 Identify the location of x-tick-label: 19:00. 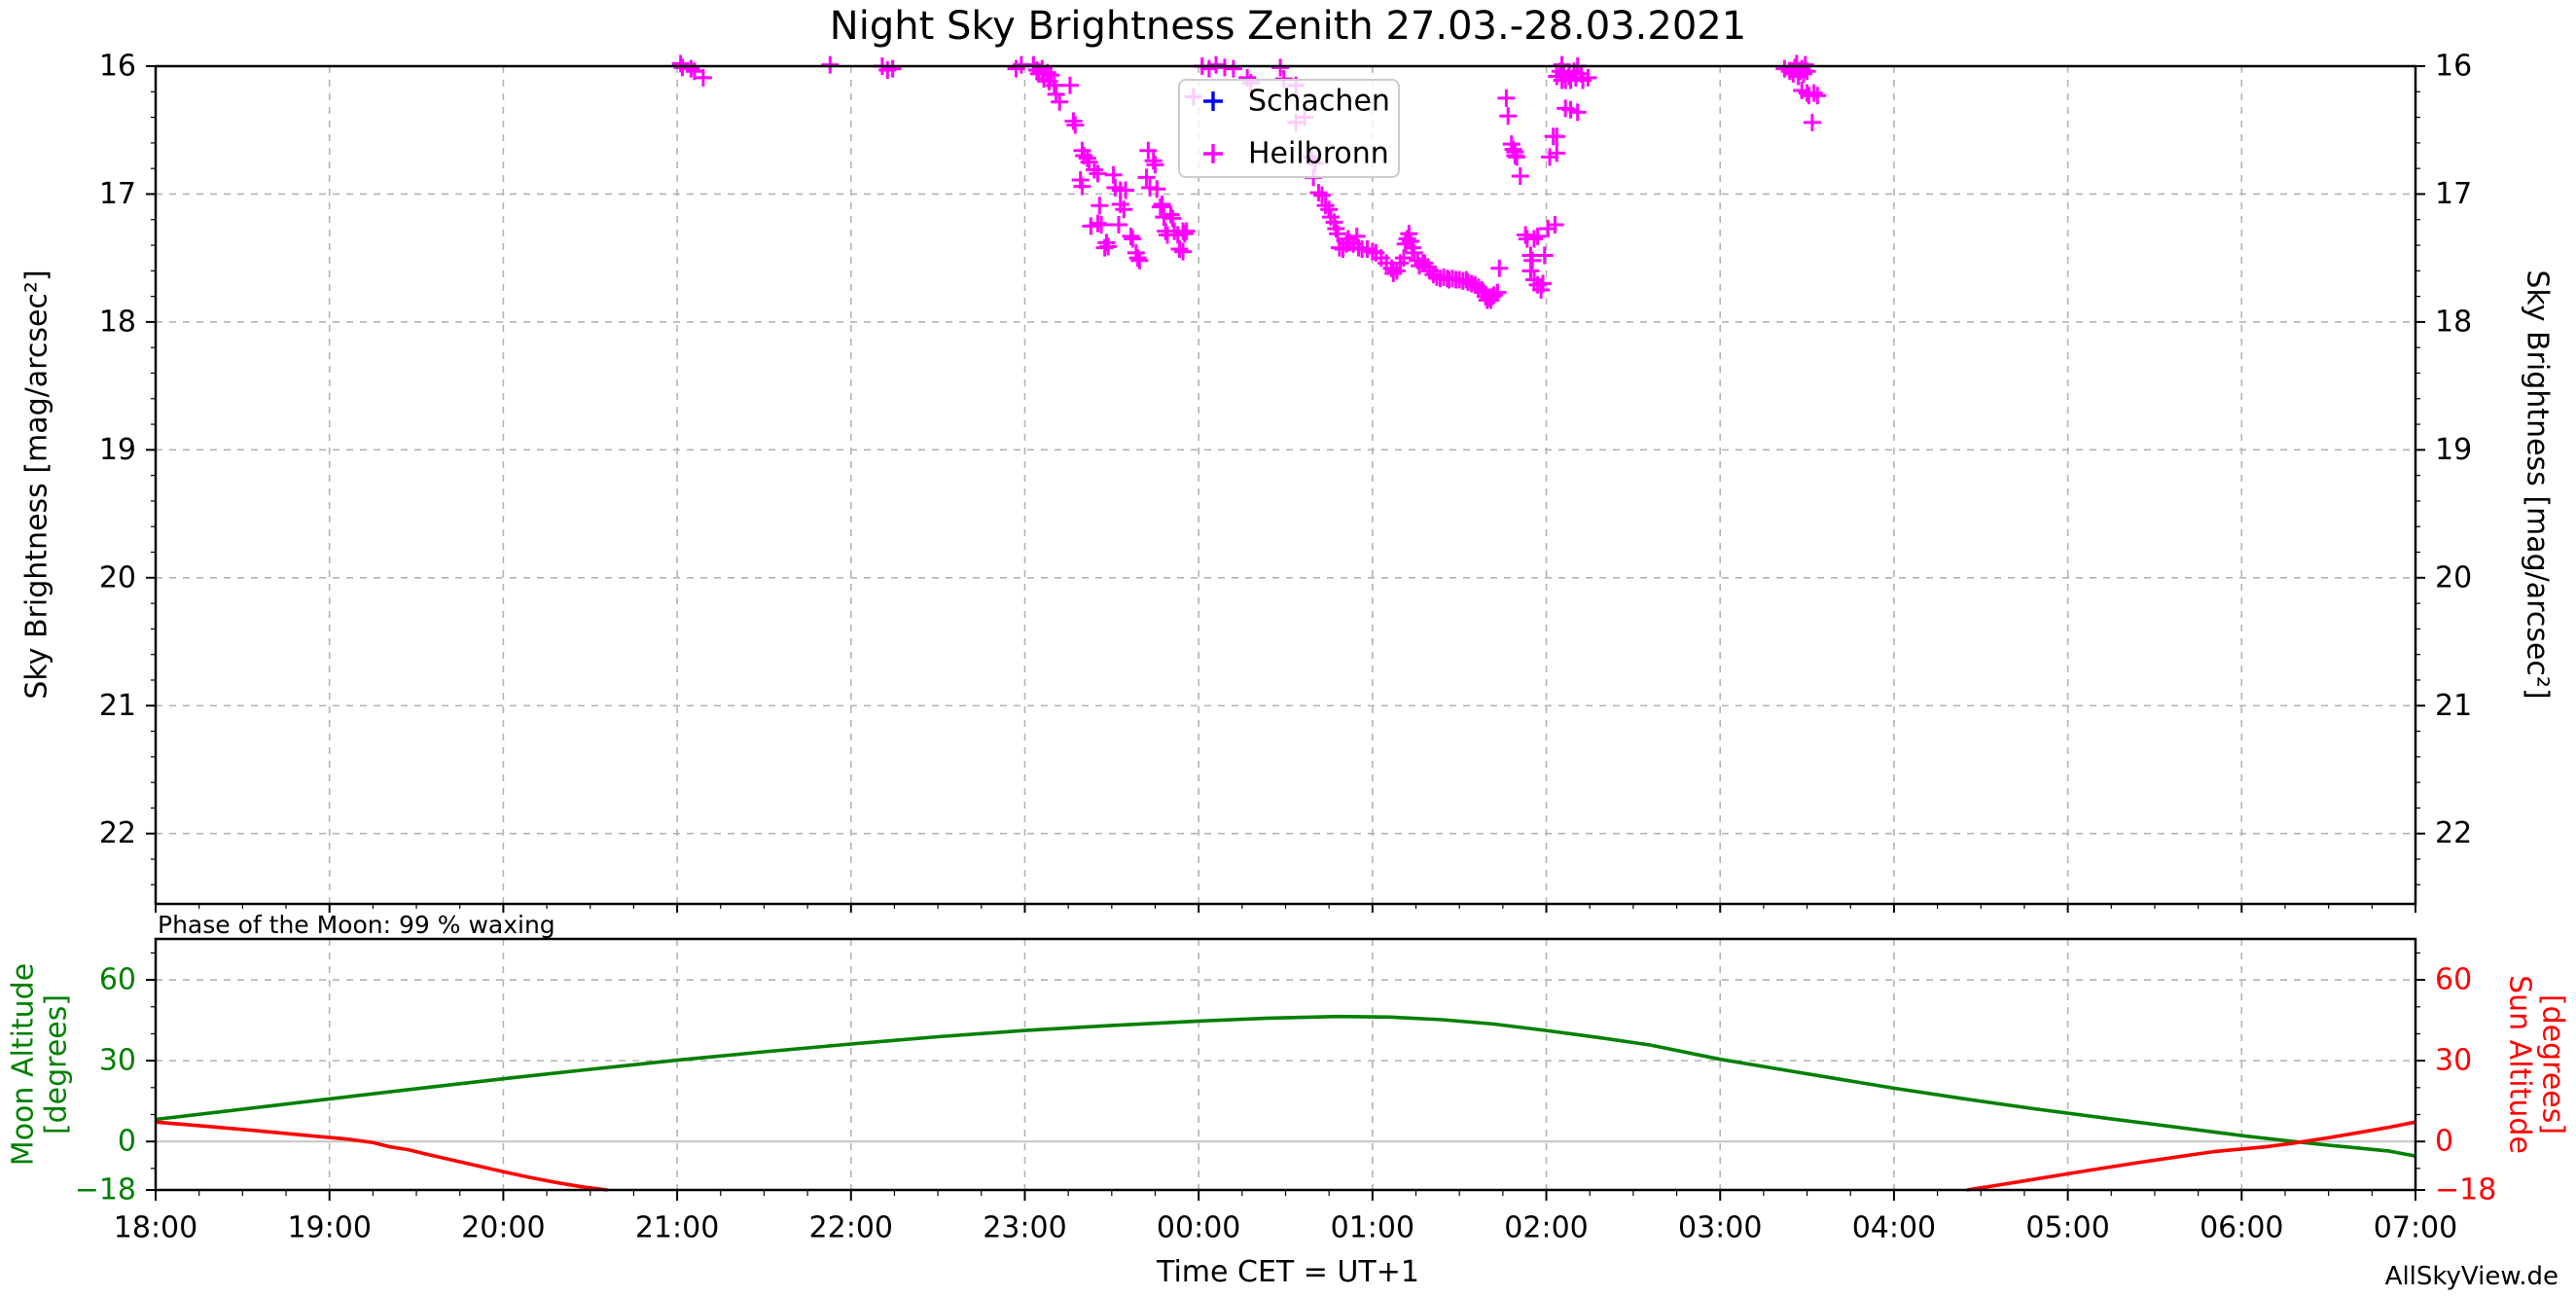
(329, 1228).